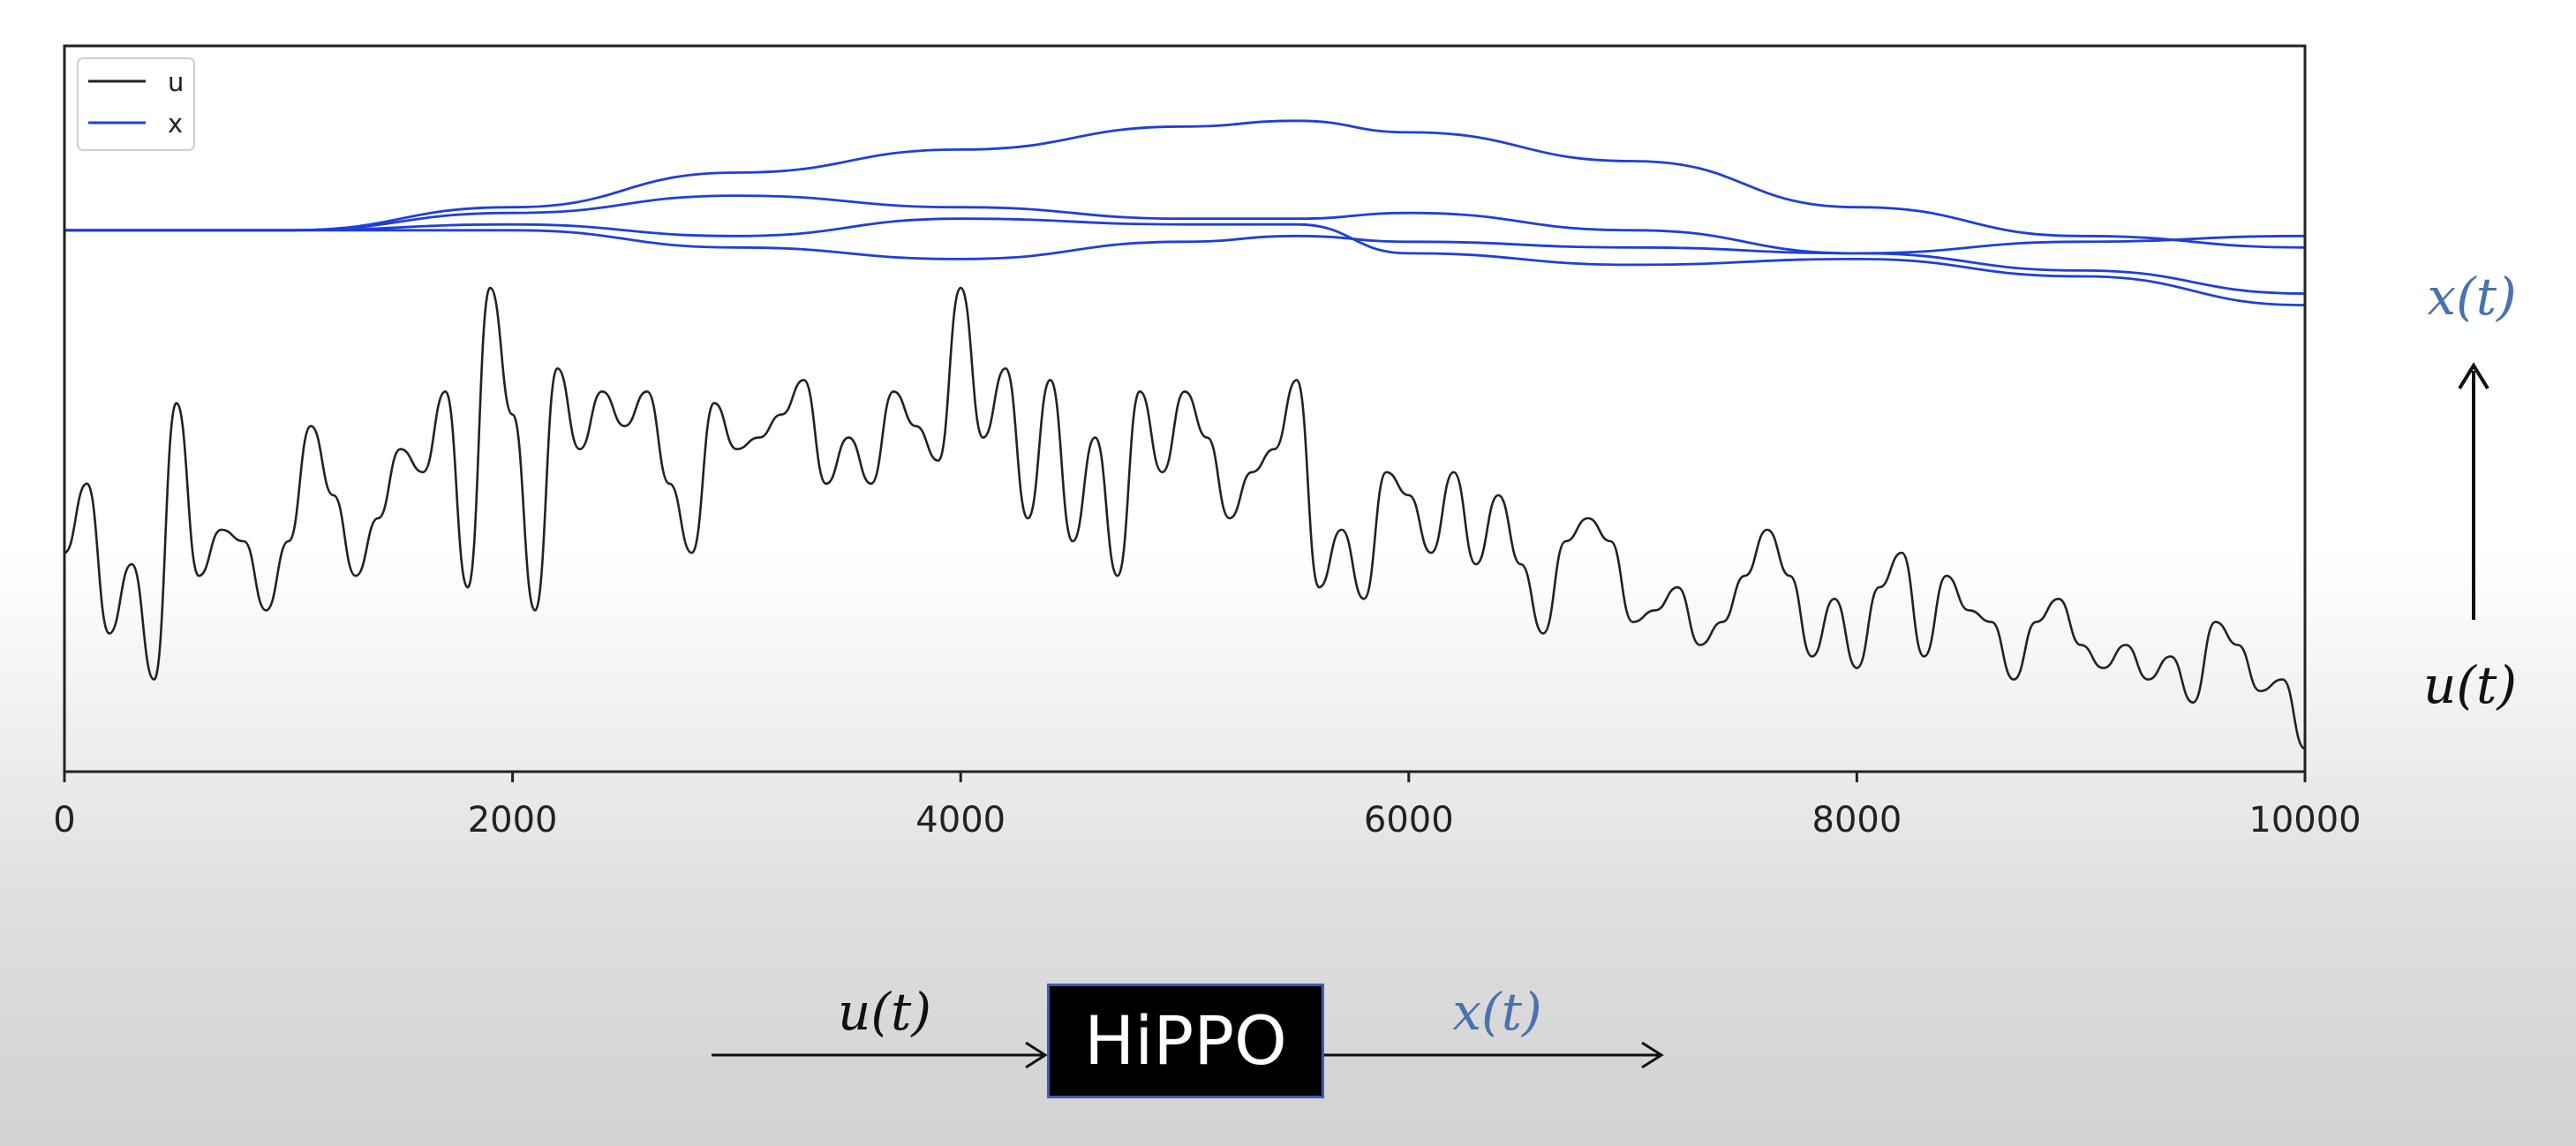 The width and height of the screenshot is (2576, 1146). I want to click on flow-output-label: x(t), so click(1497, 1012).